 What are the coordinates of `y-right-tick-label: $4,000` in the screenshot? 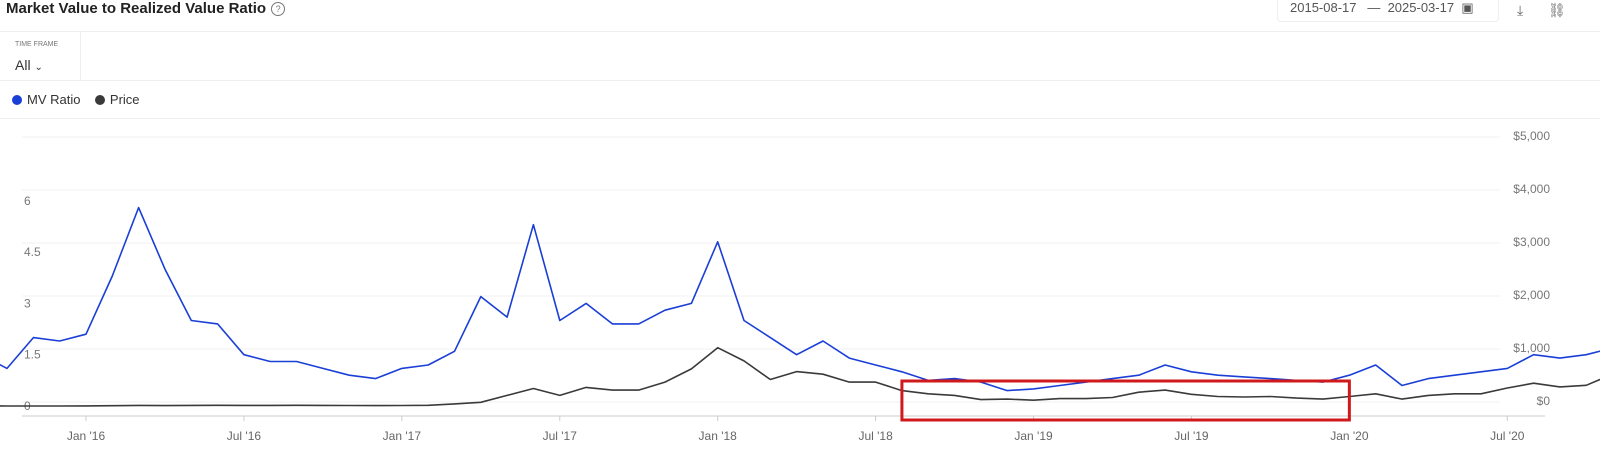 It's located at (1531, 189).